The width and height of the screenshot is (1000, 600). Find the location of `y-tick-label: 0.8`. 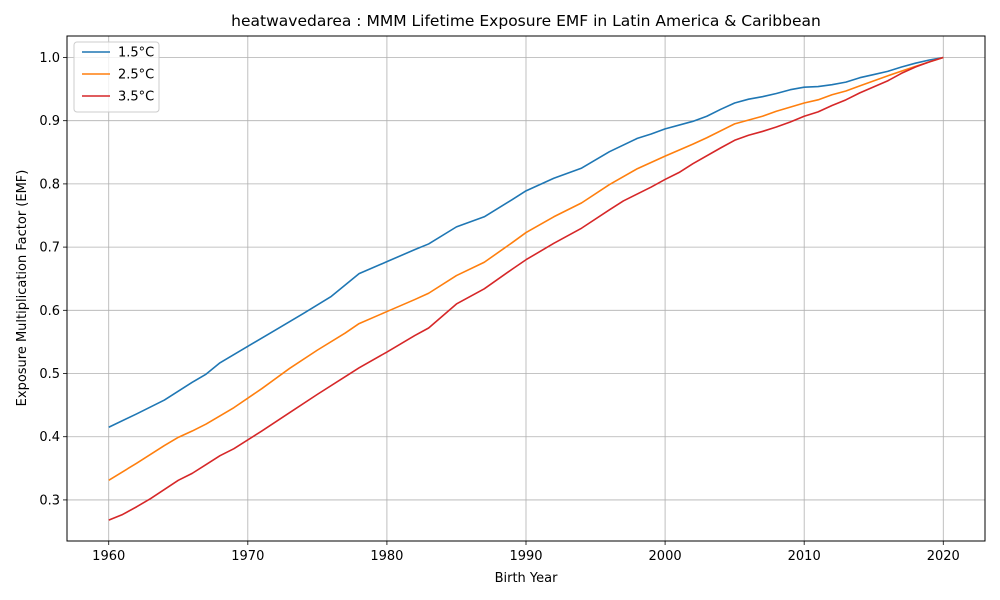

y-tick-label: 0.8 is located at coordinates (49, 184).